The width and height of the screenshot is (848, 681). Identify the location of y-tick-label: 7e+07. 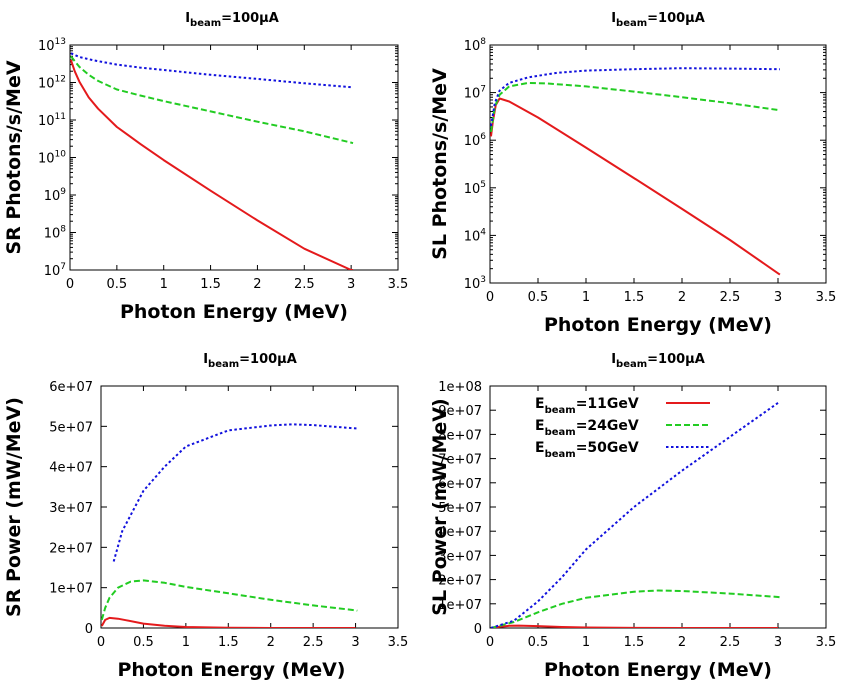
(460, 460).